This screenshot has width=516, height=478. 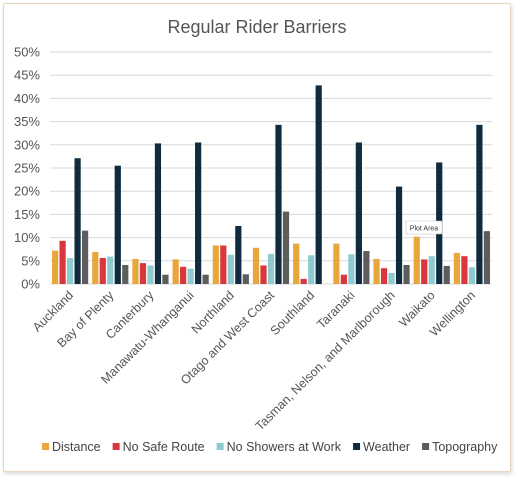 What do you see at coordinates (27, 98) in the screenshot?
I see `y-tick-label: 40%` at bounding box center [27, 98].